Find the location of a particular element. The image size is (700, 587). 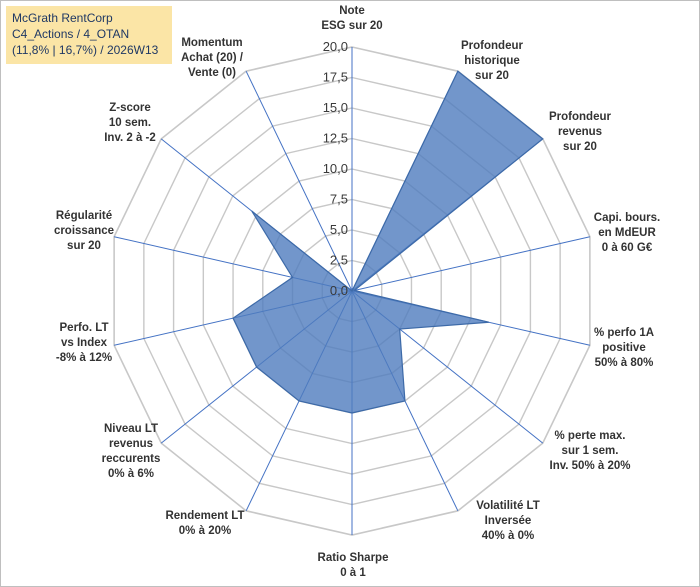

tick-label: 5,0 is located at coordinates (339, 229).